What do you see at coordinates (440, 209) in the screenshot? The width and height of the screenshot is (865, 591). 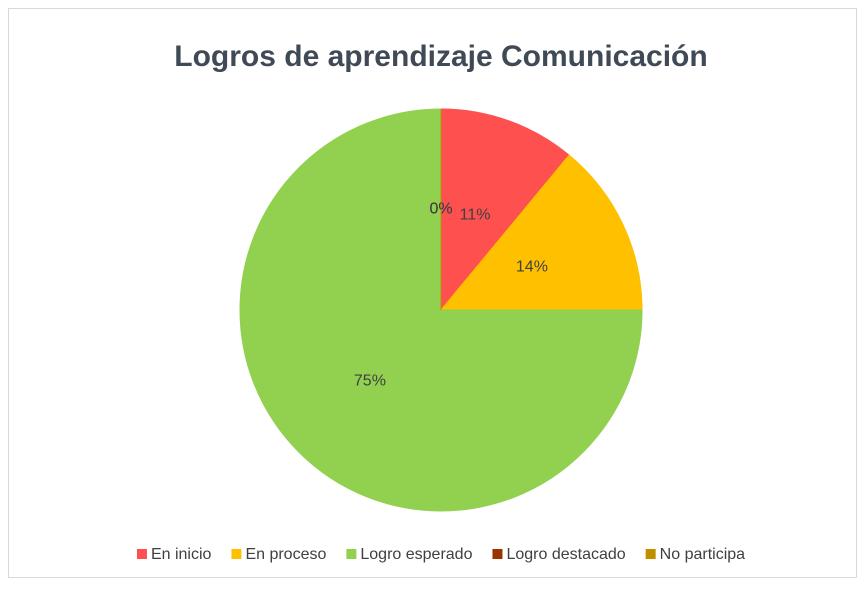 I see `data-label: 0%` at bounding box center [440, 209].